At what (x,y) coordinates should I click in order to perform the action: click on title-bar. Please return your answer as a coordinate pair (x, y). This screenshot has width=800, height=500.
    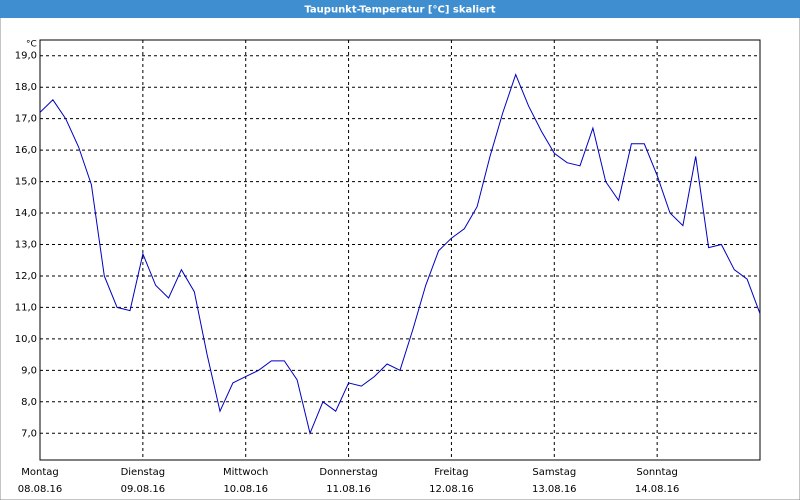
    Looking at the image, I should click on (400, 9).